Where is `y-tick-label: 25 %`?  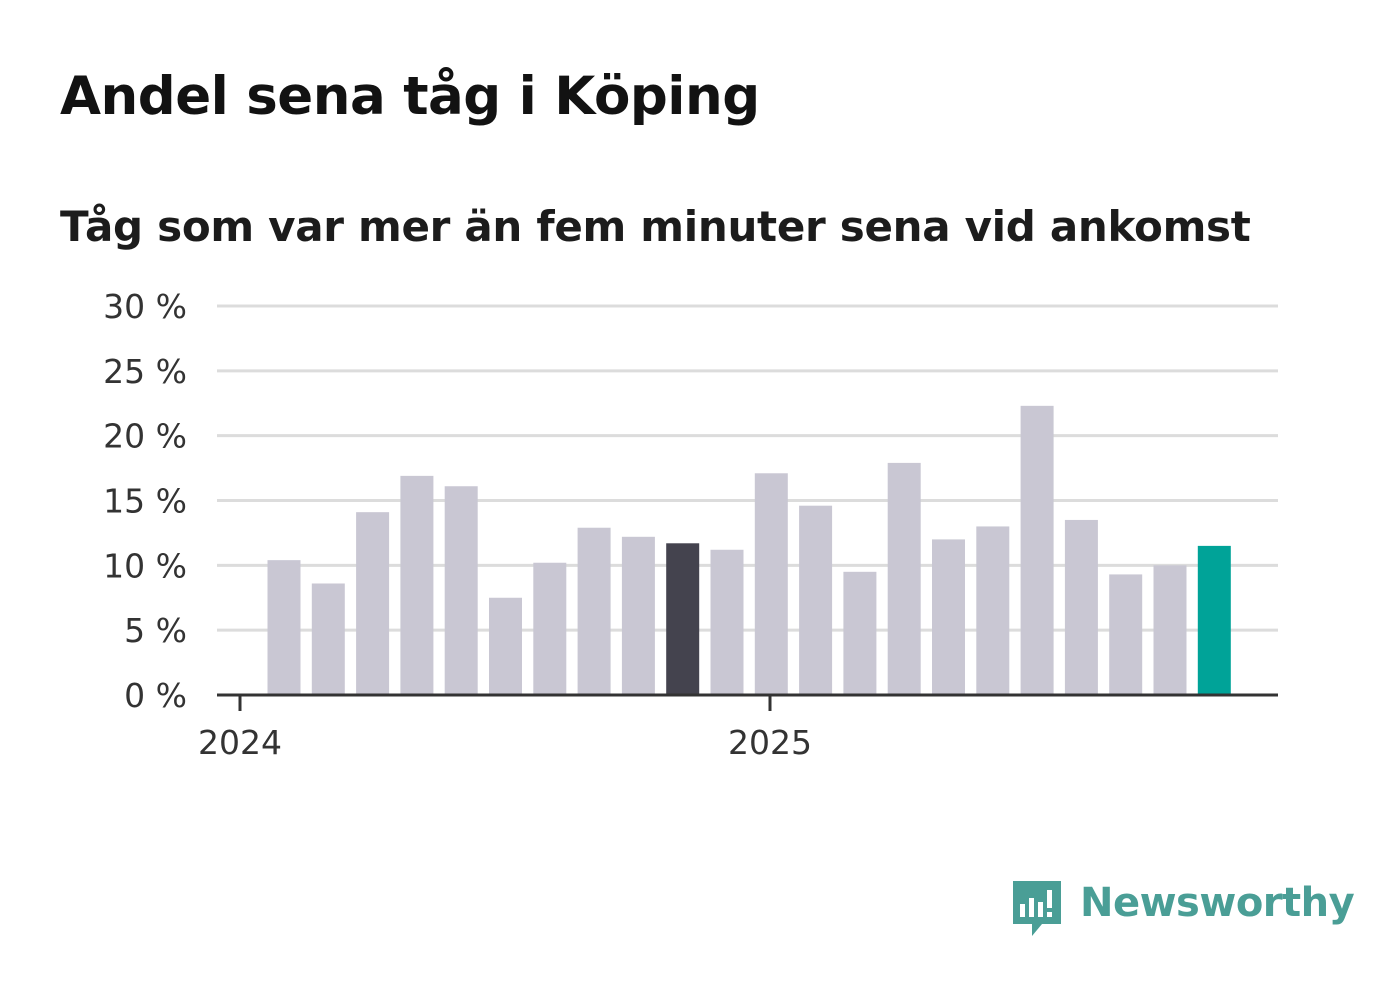
y-tick-label: 25 % is located at coordinates (145, 371).